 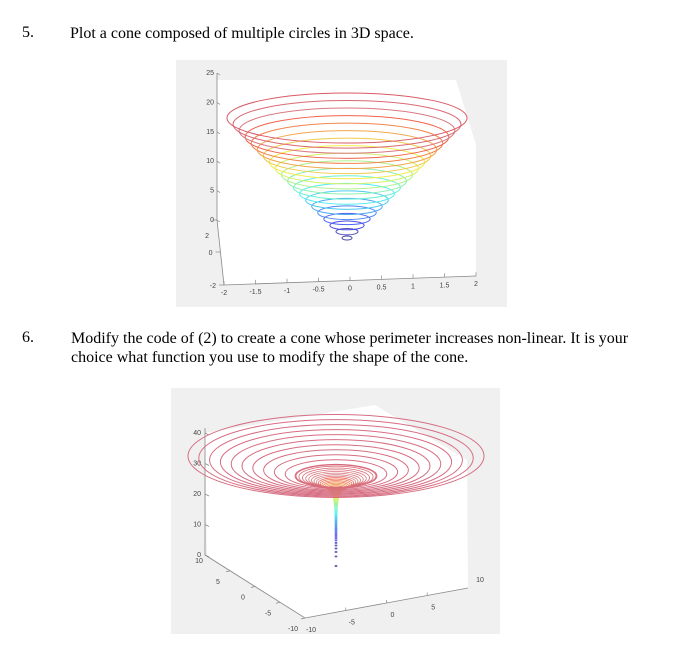 I want to click on svg-text: 40, so click(x=197, y=433).